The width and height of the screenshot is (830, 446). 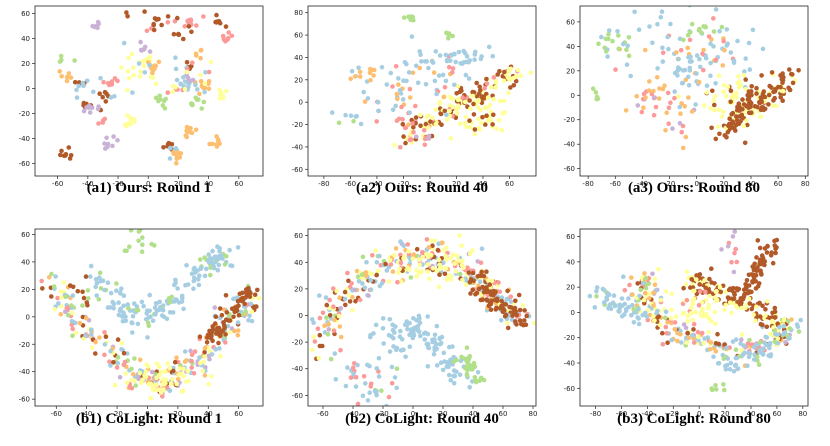 I want to click on panel-caption-b1: (b1) CoLight: Round 1, so click(x=149, y=419).